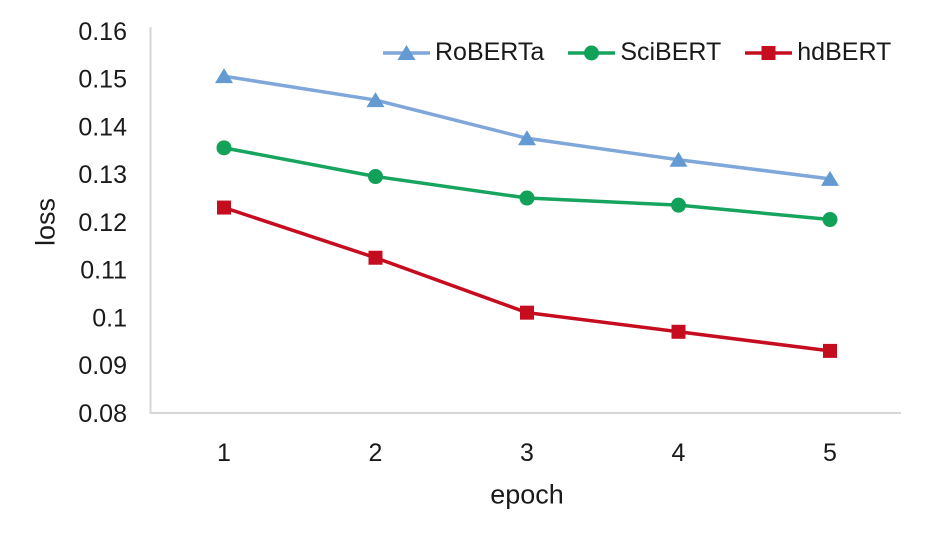 Image resolution: width=929 pixels, height=542 pixels. What do you see at coordinates (102, 32) in the screenshot?
I see `y-tick-label: 0.16` at bounding box center [102, 32].